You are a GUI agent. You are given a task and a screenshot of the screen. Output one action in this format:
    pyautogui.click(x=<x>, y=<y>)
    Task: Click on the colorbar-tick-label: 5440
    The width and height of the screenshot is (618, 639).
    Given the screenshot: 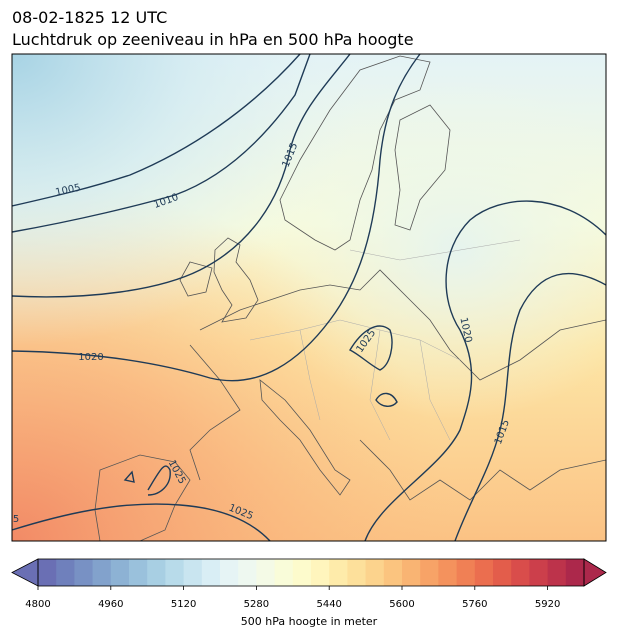 What is the action you would take?
    pyautogui.click(x=328, y=604)
    